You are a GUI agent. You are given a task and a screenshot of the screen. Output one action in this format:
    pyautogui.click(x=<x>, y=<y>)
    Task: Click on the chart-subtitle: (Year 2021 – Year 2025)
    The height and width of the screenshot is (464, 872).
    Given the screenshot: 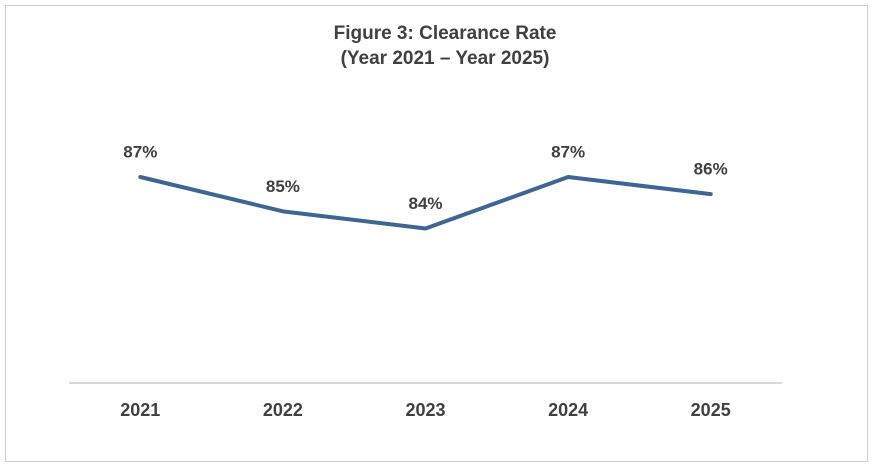 What is the action you would take?
    pyautogui.click(x=445, y=58)
    